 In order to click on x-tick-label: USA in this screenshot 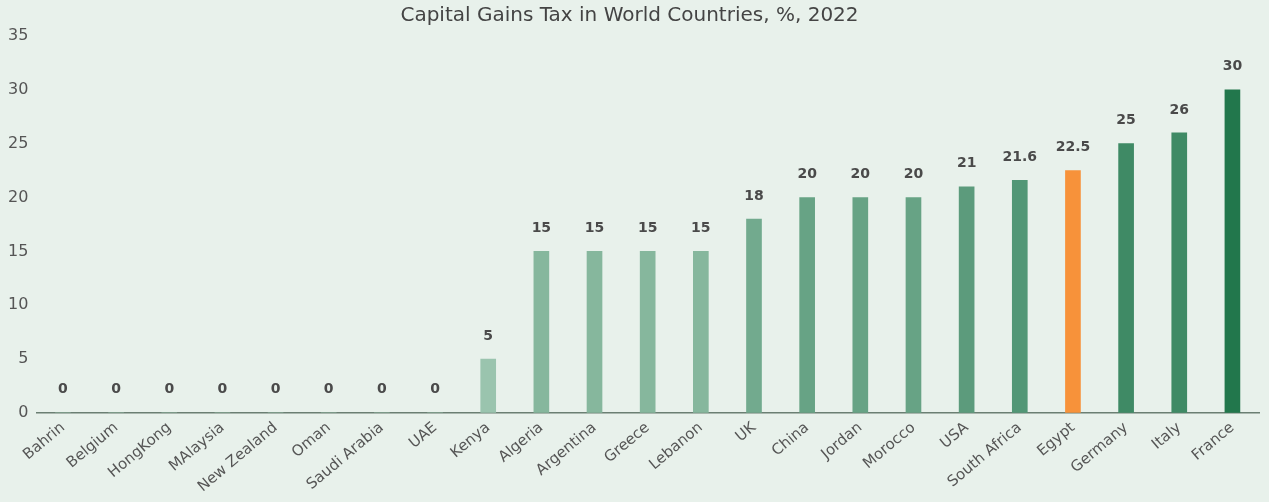, I will do `click(954, 434)`.